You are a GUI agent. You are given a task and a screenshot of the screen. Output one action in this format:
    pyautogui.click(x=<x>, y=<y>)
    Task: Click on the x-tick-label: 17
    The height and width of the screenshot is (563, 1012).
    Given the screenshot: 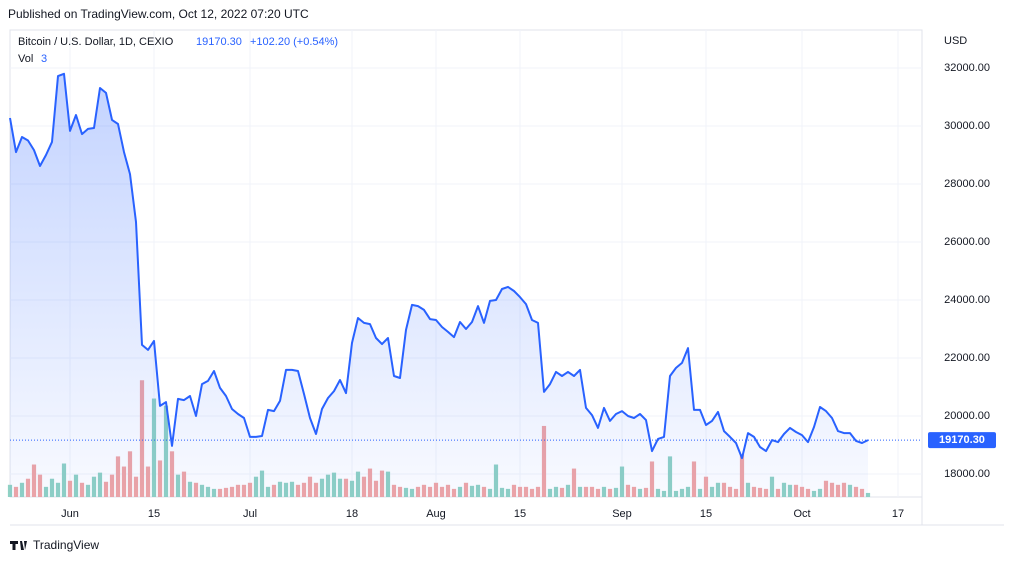 What is the action you would take?
    pyautogui.click(x=898, y=514)
    